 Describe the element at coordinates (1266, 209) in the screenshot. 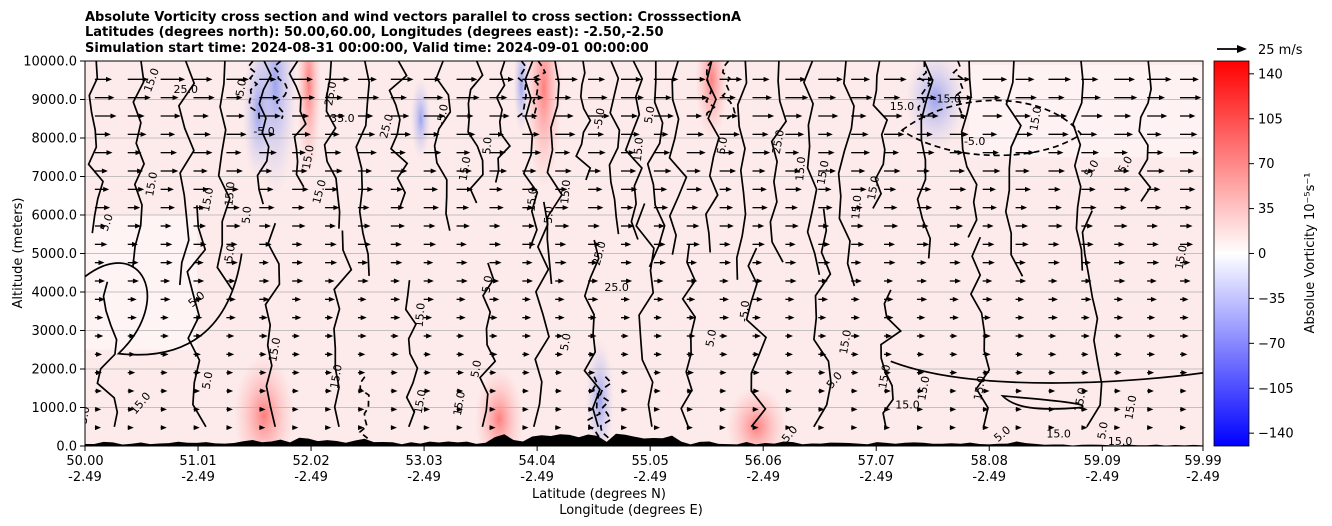

I see `colorbar-tick-label: 35` at that location.